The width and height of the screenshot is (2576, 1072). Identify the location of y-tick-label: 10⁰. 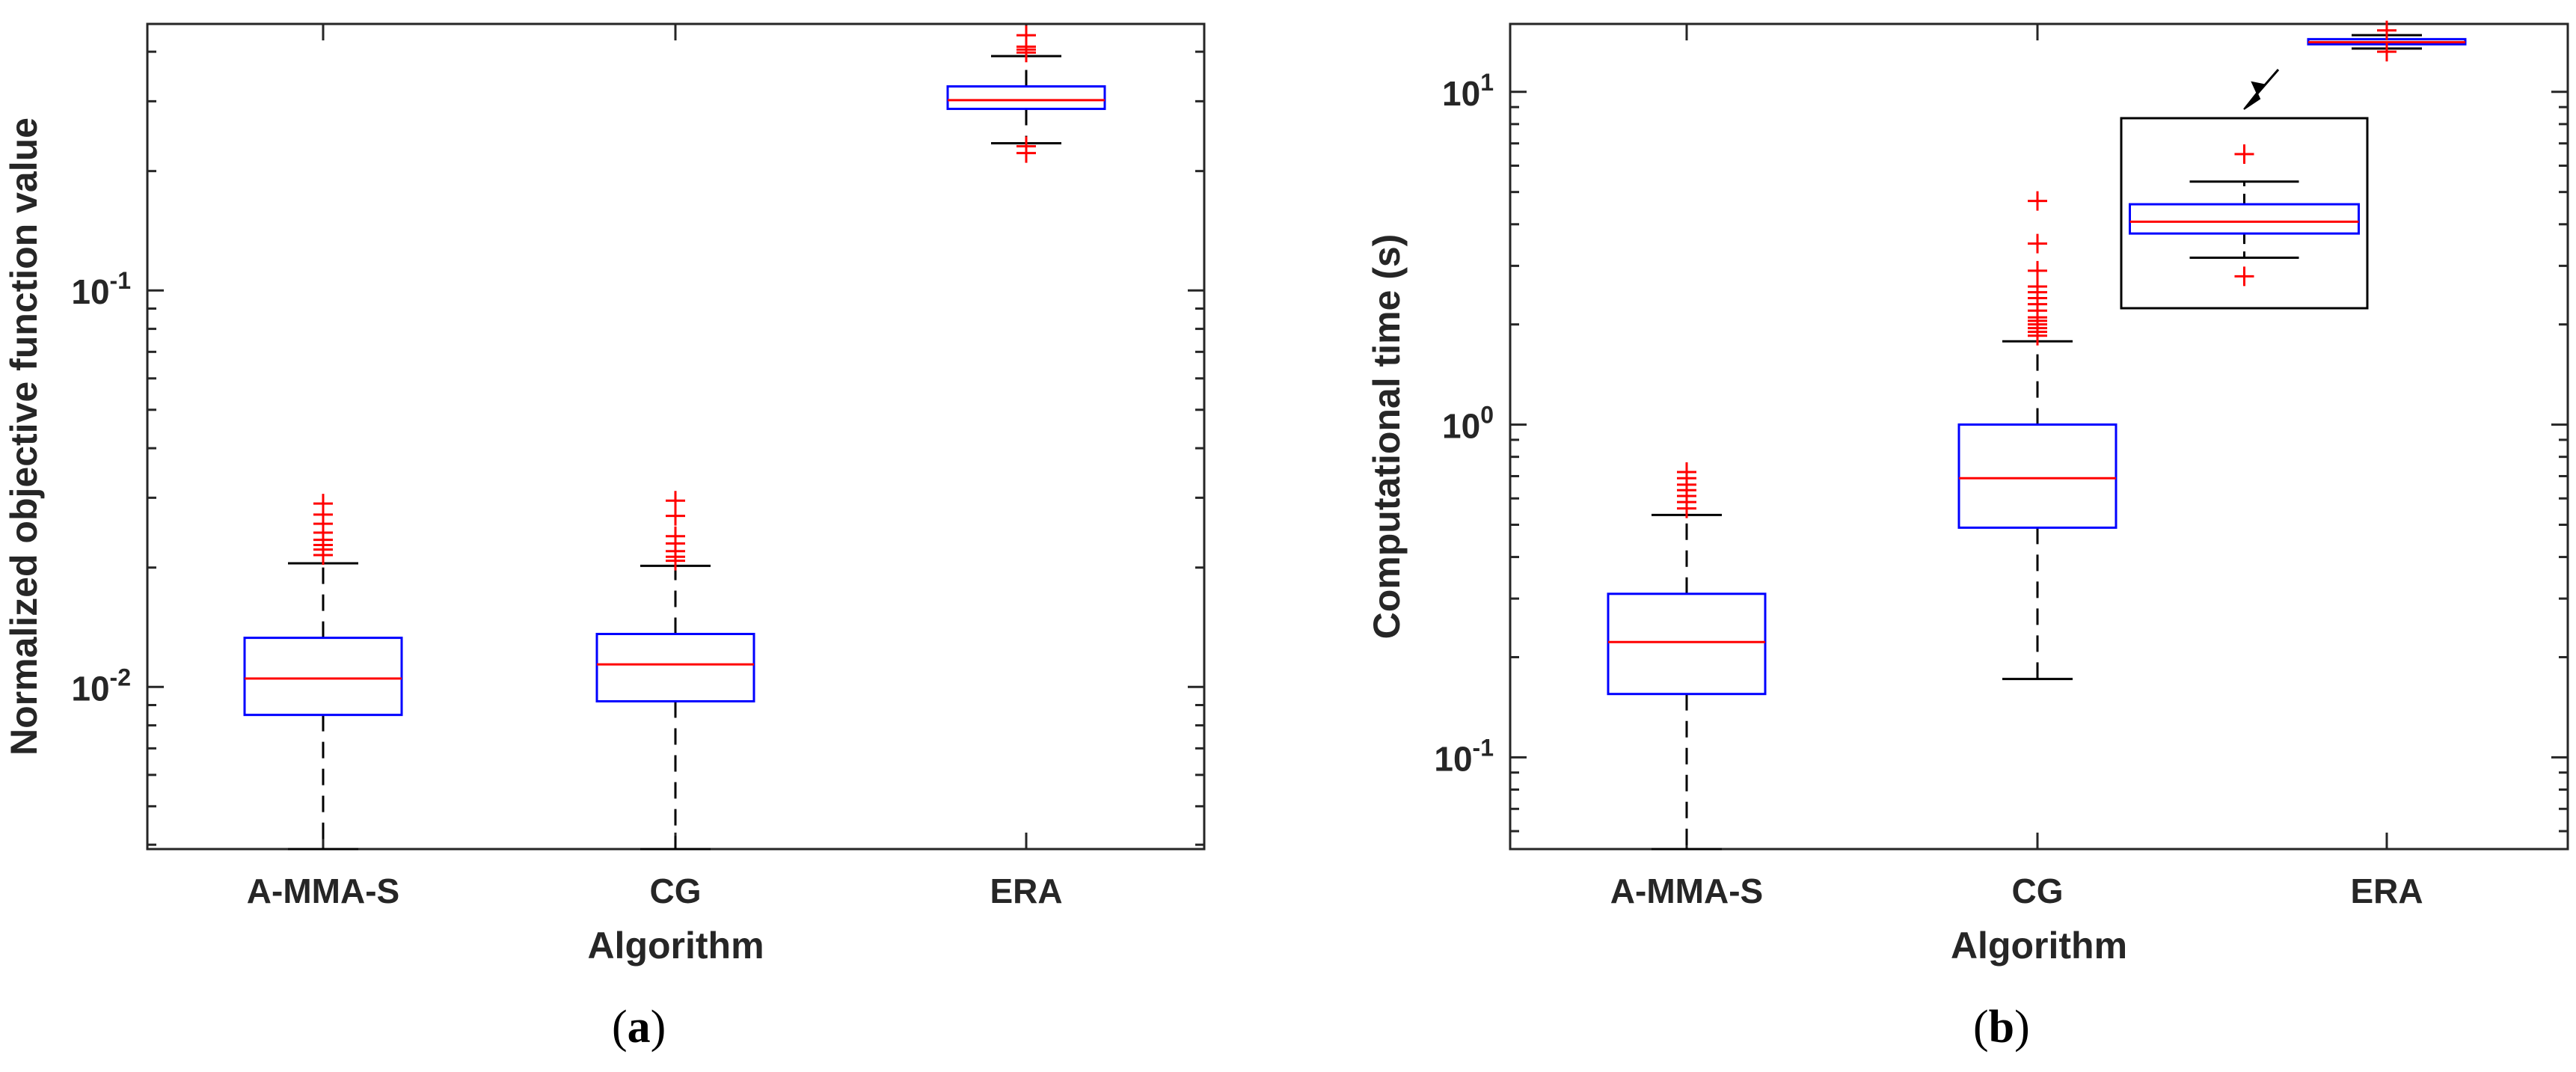
(1468, 424).